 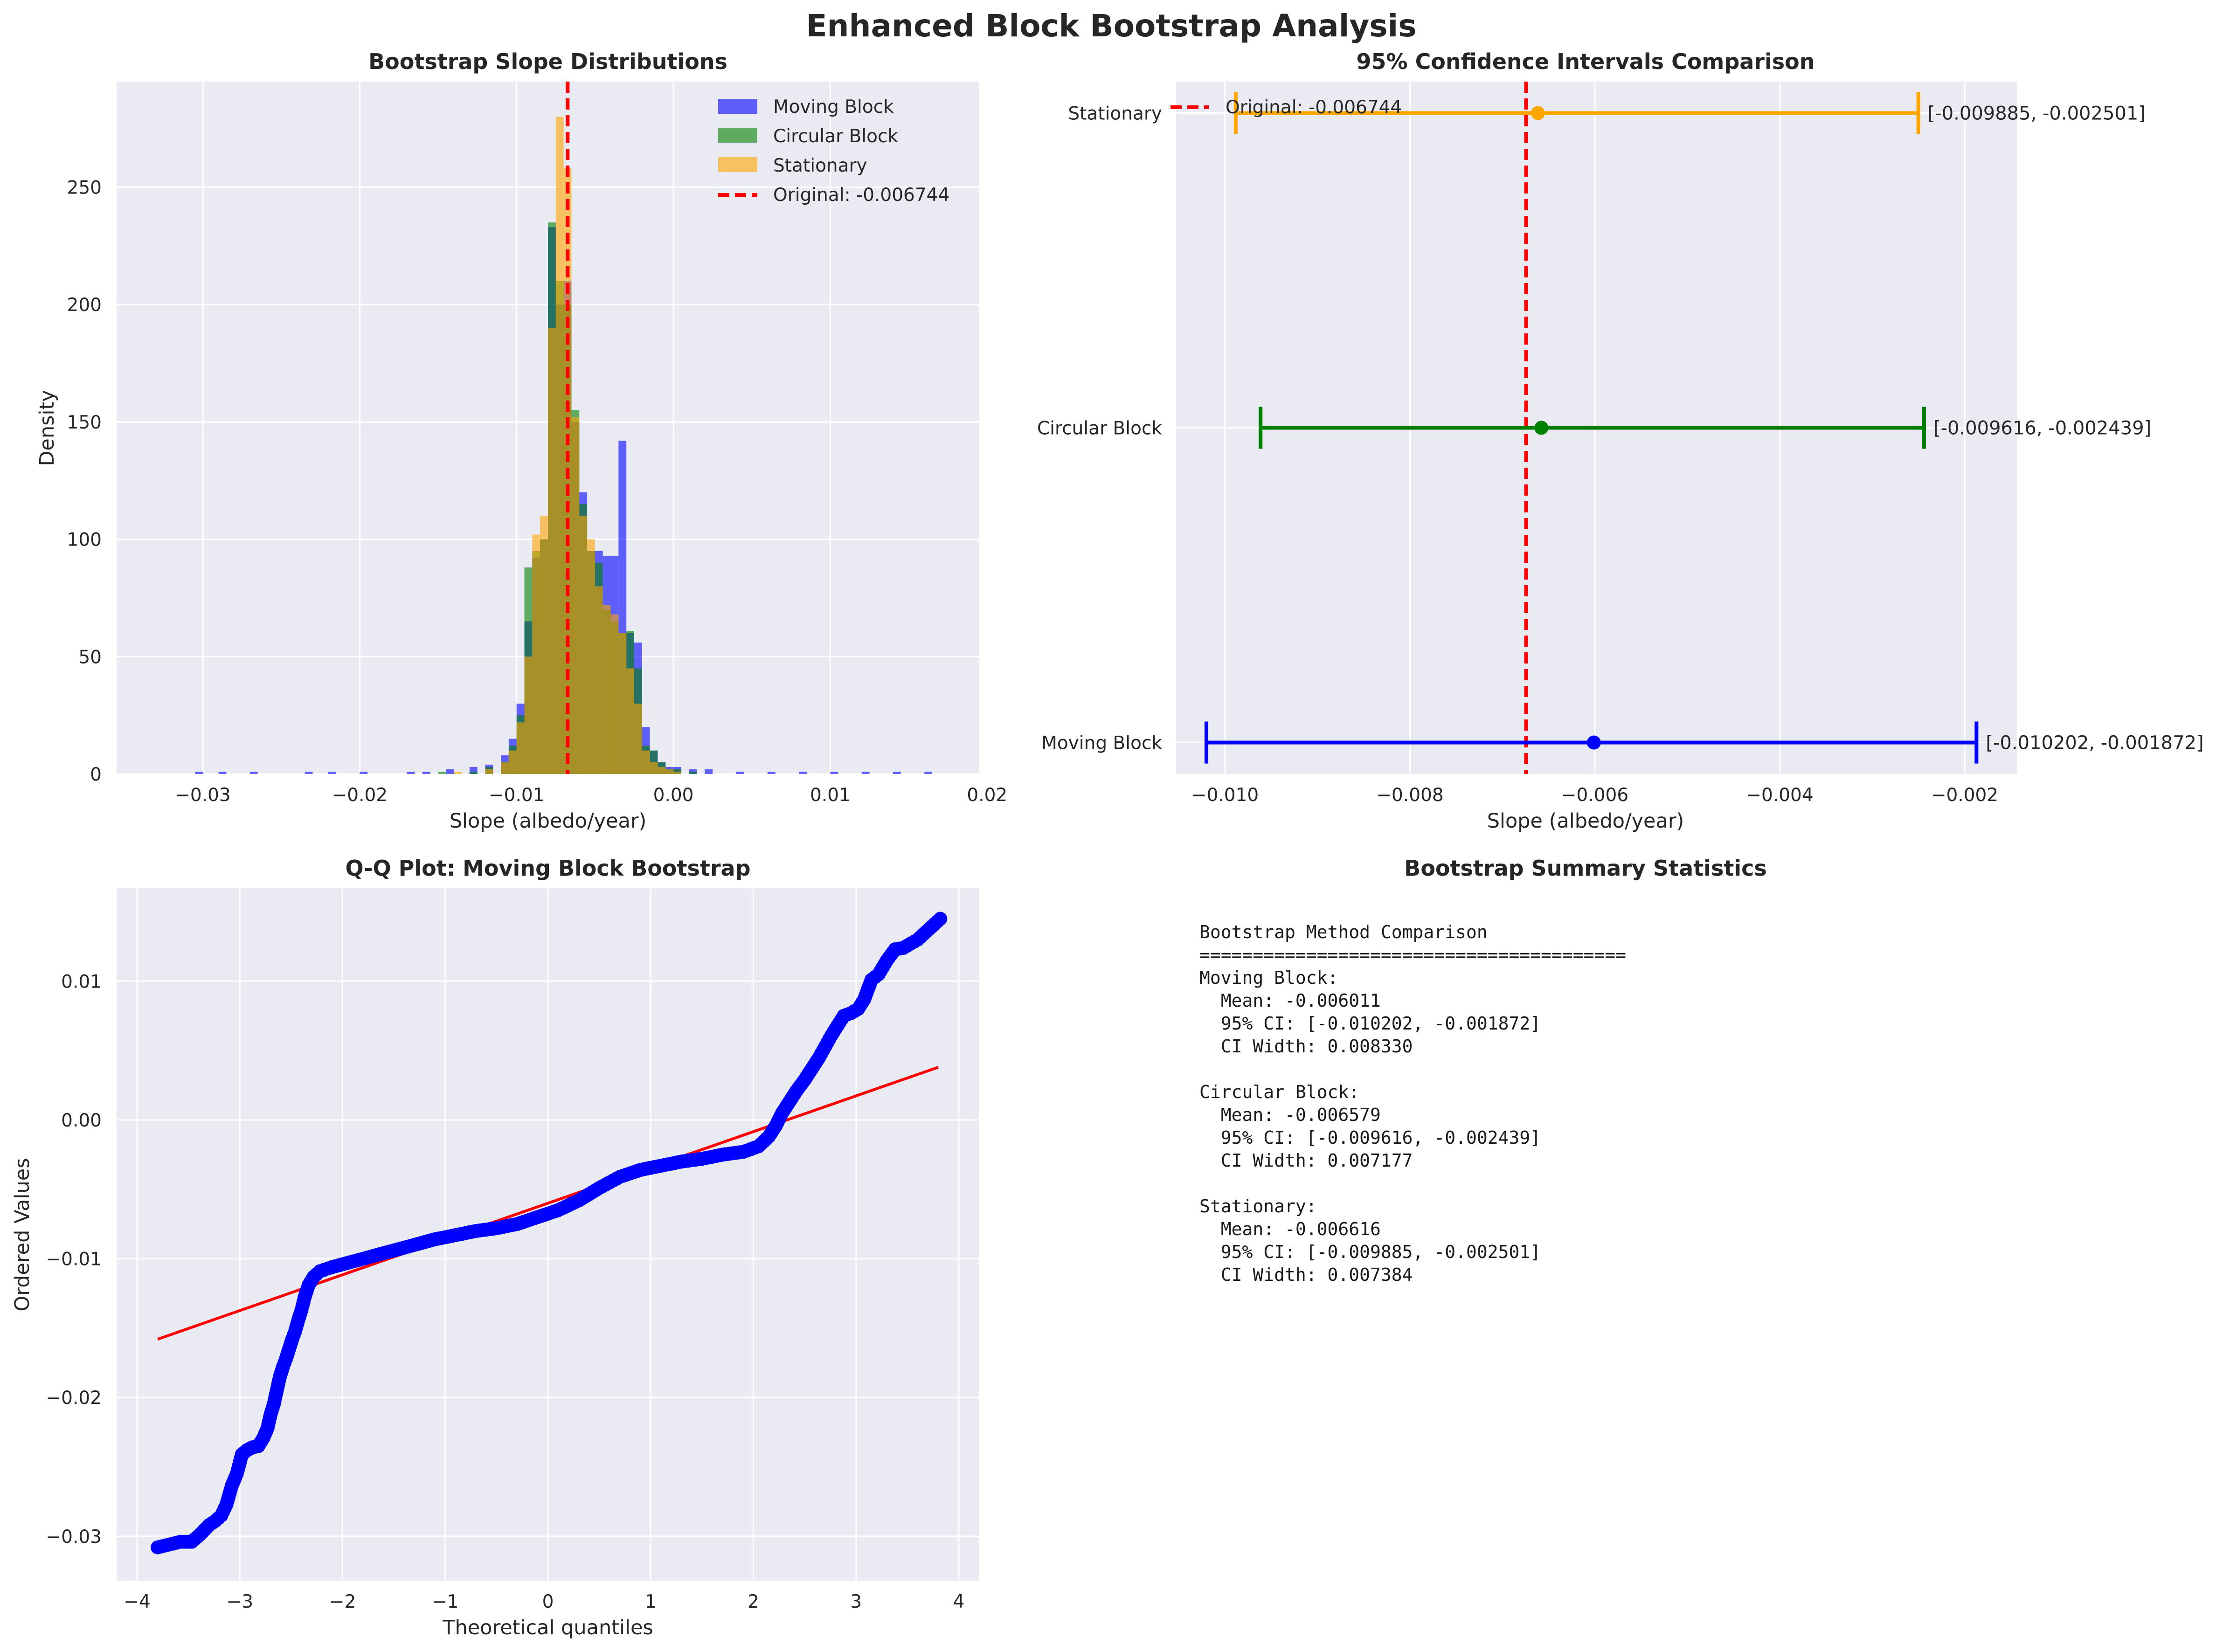 I want to click on qq-x-tick-label: −3, so click(x=240, y=1601).